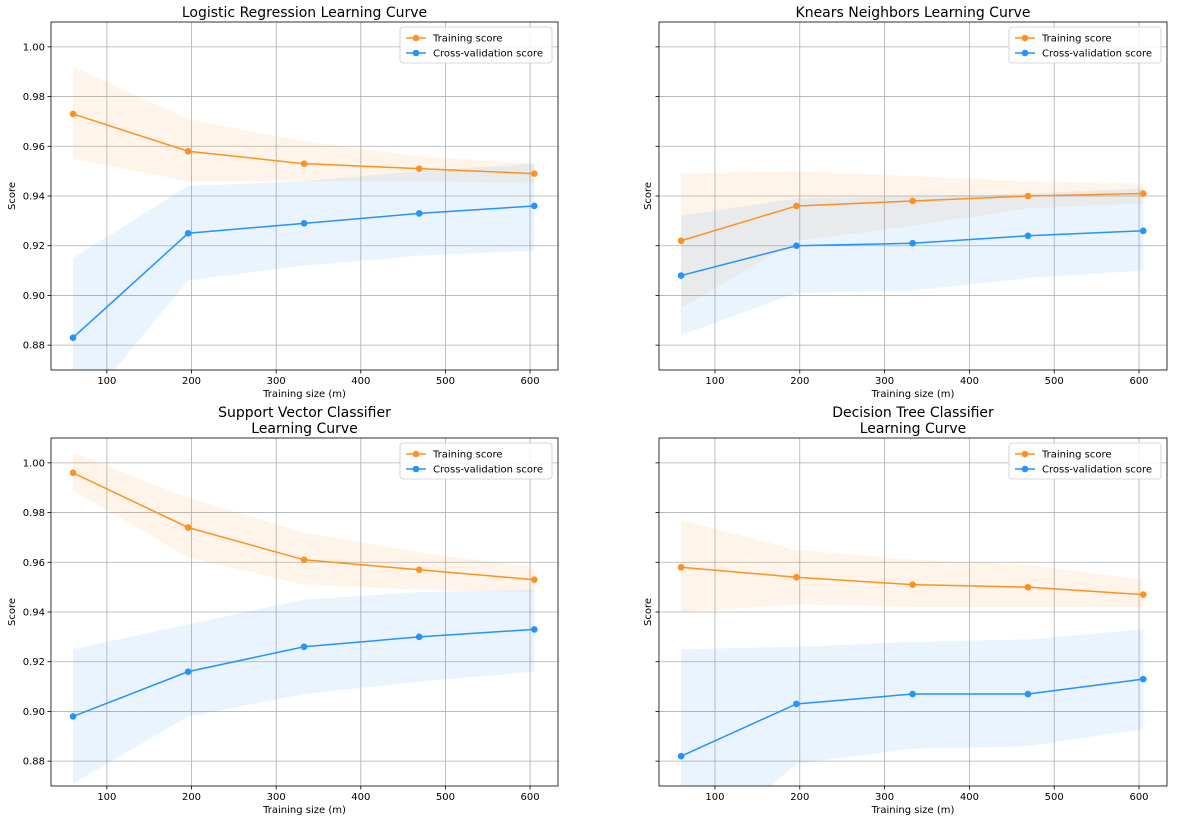 The image size is (1177, 827). Describe the element at coordinates (34, 463) in the screenshot. I see `y-tick-label: 1.00` at that location.